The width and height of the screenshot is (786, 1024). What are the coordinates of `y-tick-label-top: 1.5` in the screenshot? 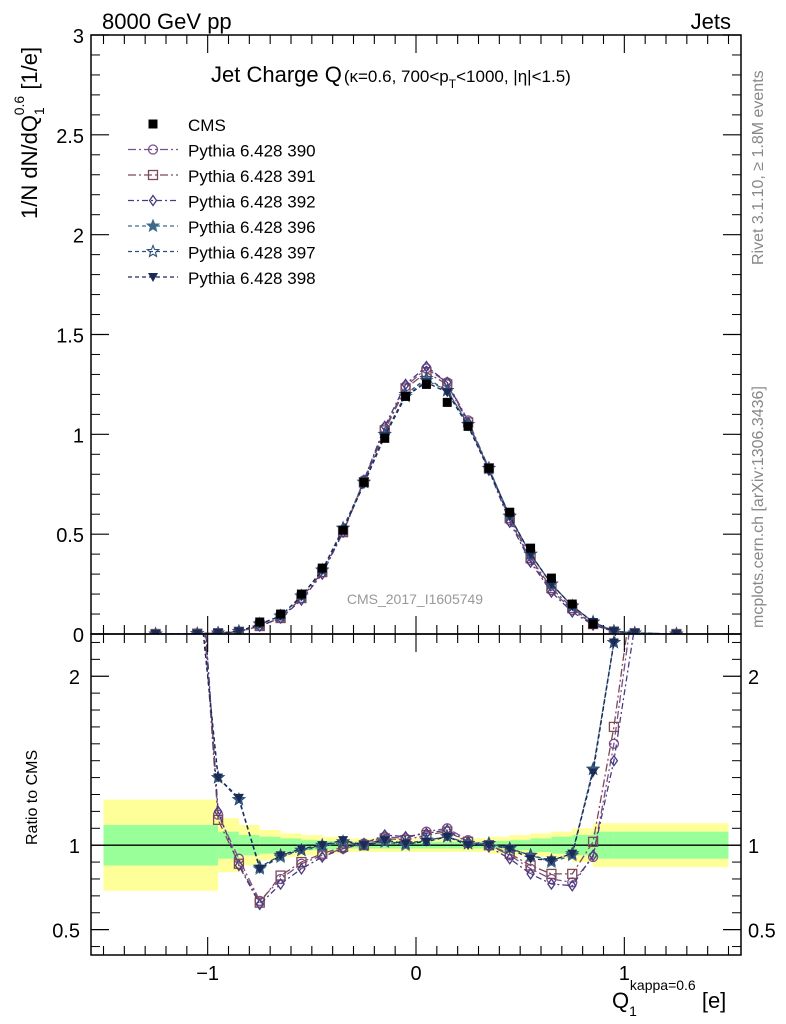 It's located at (70, 337).